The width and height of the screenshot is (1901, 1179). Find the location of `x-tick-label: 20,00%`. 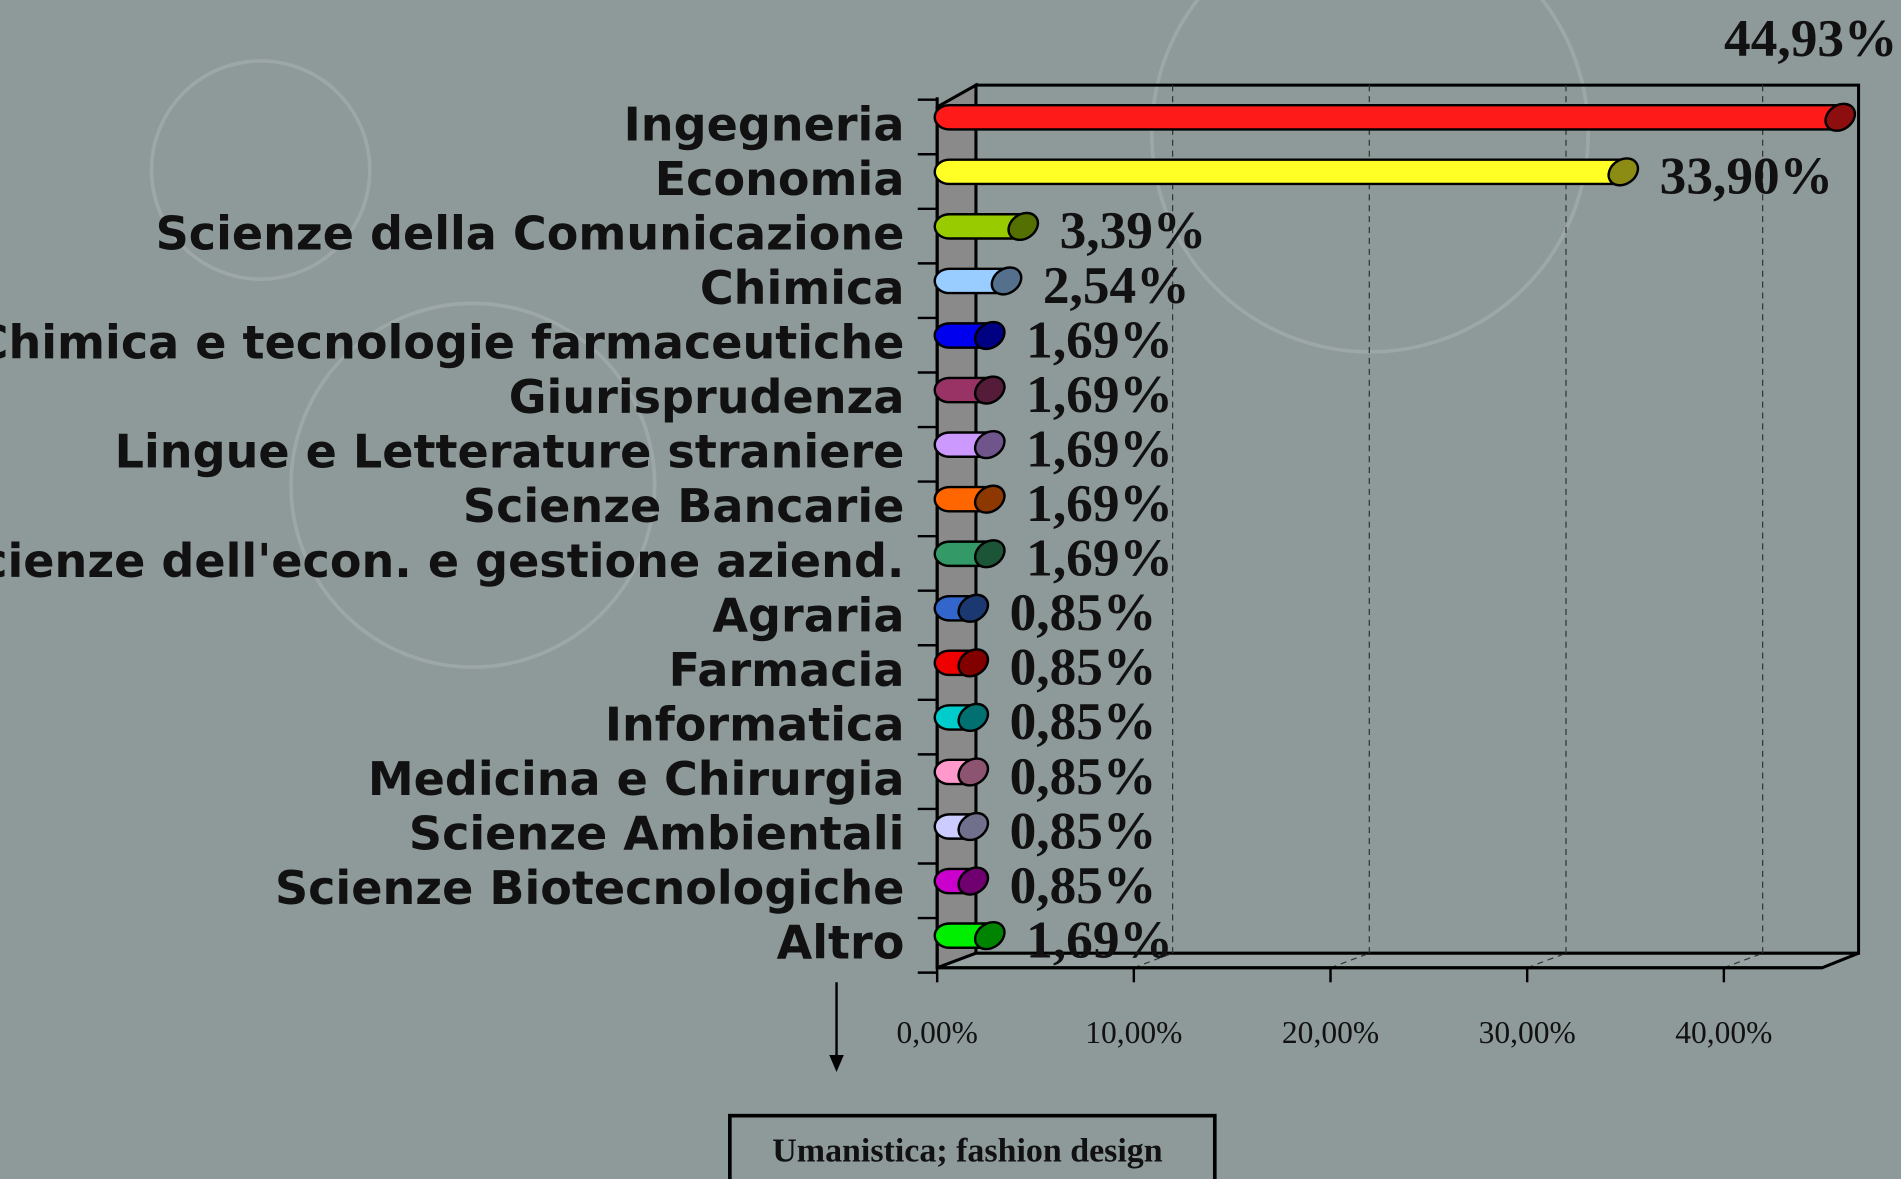

x-tick-label: 20,00% is located at coordinates (1330, 1032).